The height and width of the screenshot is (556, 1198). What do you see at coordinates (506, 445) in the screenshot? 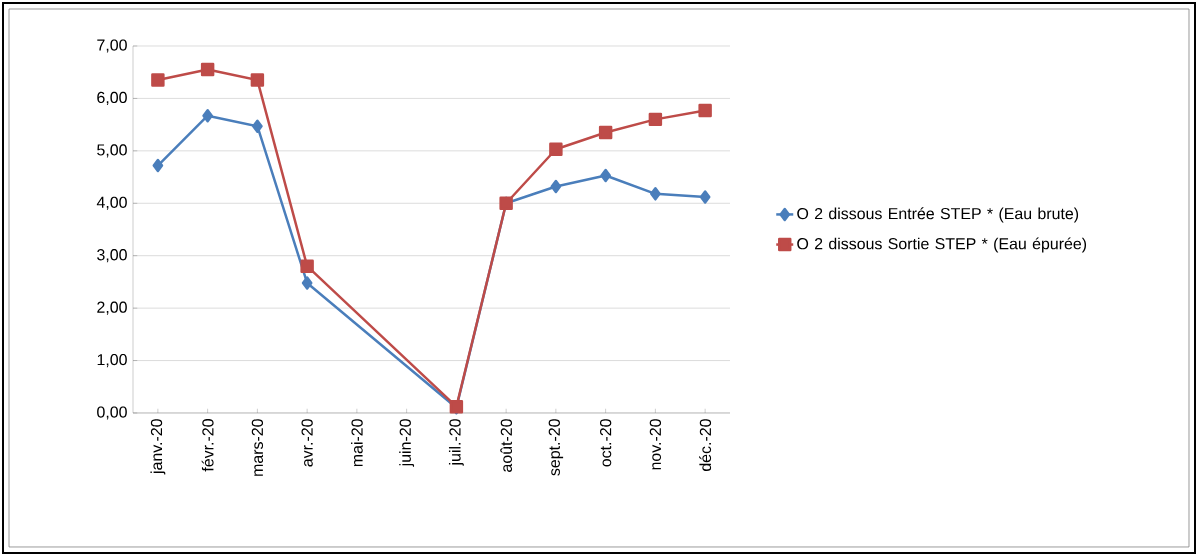
I see `x-tick-label: août-20` at bounding box center [506, 445].